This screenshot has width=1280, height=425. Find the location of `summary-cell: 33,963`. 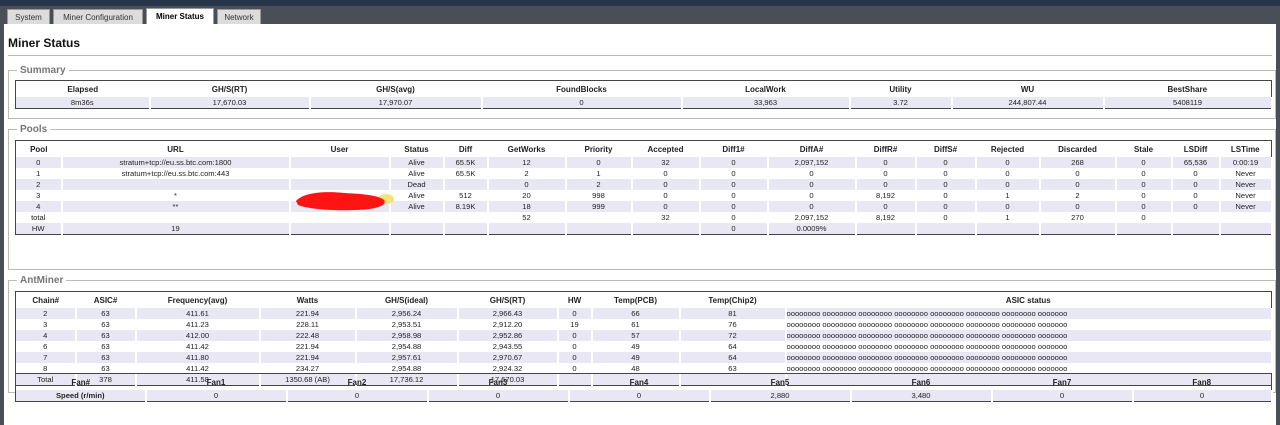

summary-cell: 33,963 is located at coordinates (766, 103).